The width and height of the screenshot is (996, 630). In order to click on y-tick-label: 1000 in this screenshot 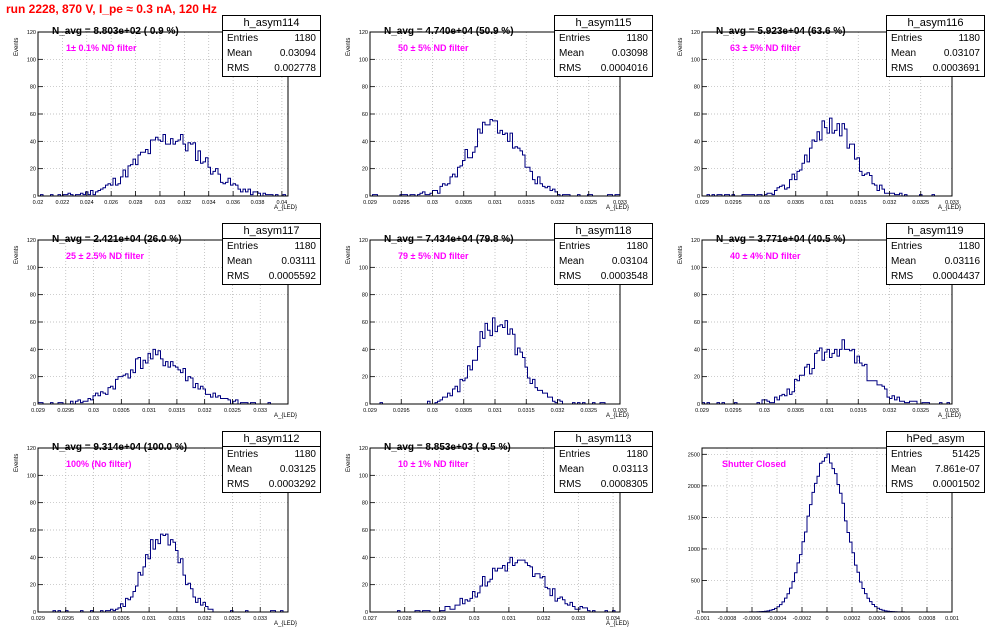, I will do `click(694, 550)`.